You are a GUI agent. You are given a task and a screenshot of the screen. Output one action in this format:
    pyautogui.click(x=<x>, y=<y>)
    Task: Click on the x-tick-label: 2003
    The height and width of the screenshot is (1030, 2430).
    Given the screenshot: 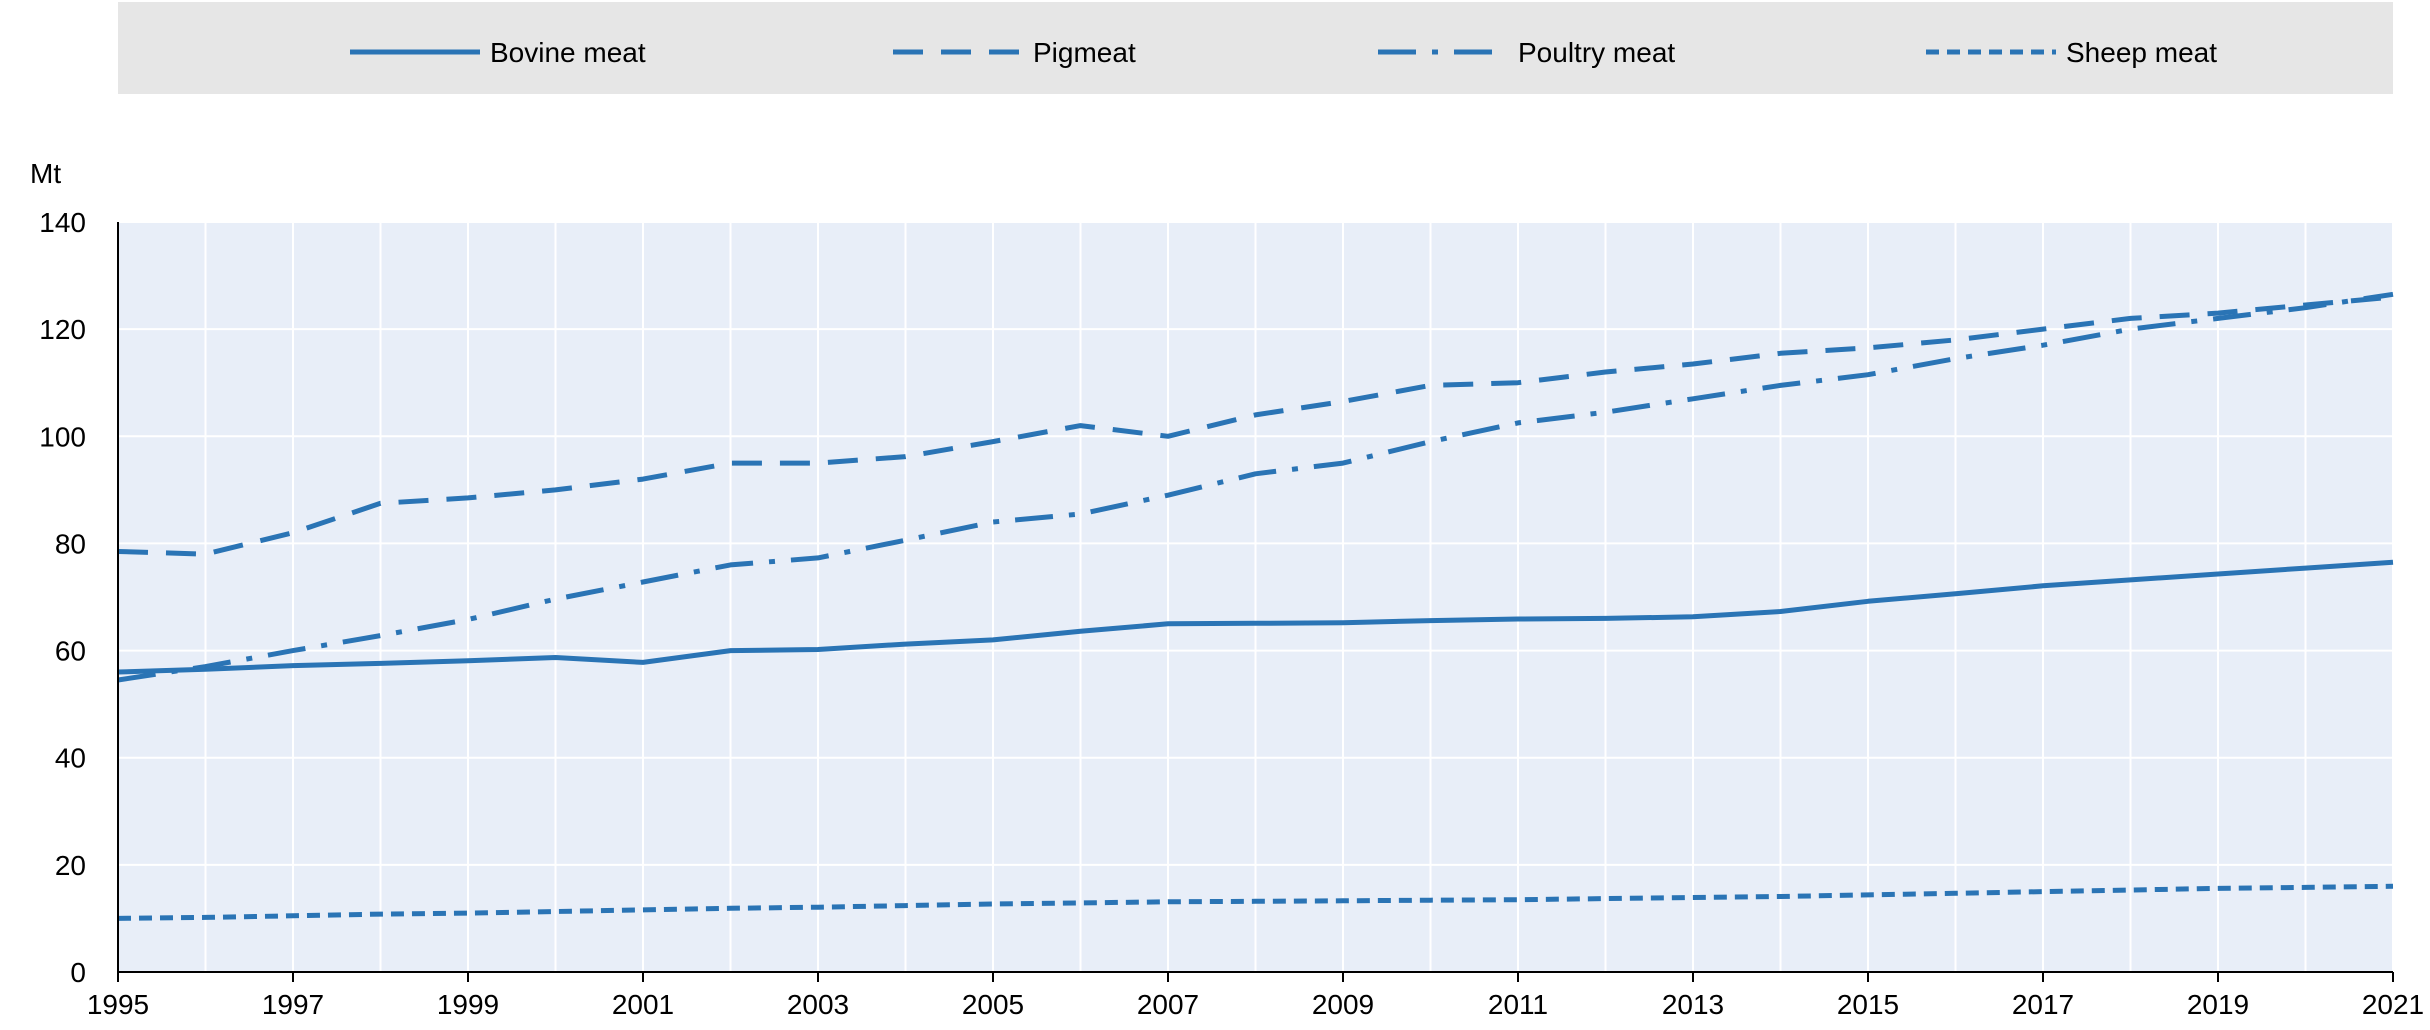 What is the action you would take?
    pyautogui.click(x=818, y=1004)
    